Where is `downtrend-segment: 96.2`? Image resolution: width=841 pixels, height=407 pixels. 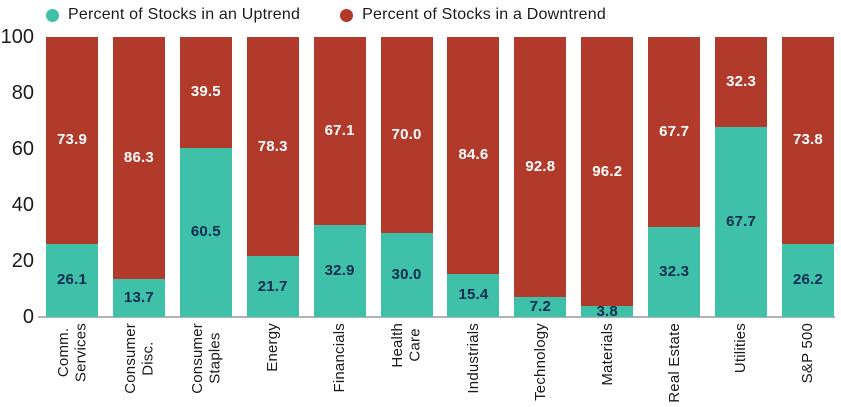 downtrend-segment: 96.2 is located at coordinates (607, 172).